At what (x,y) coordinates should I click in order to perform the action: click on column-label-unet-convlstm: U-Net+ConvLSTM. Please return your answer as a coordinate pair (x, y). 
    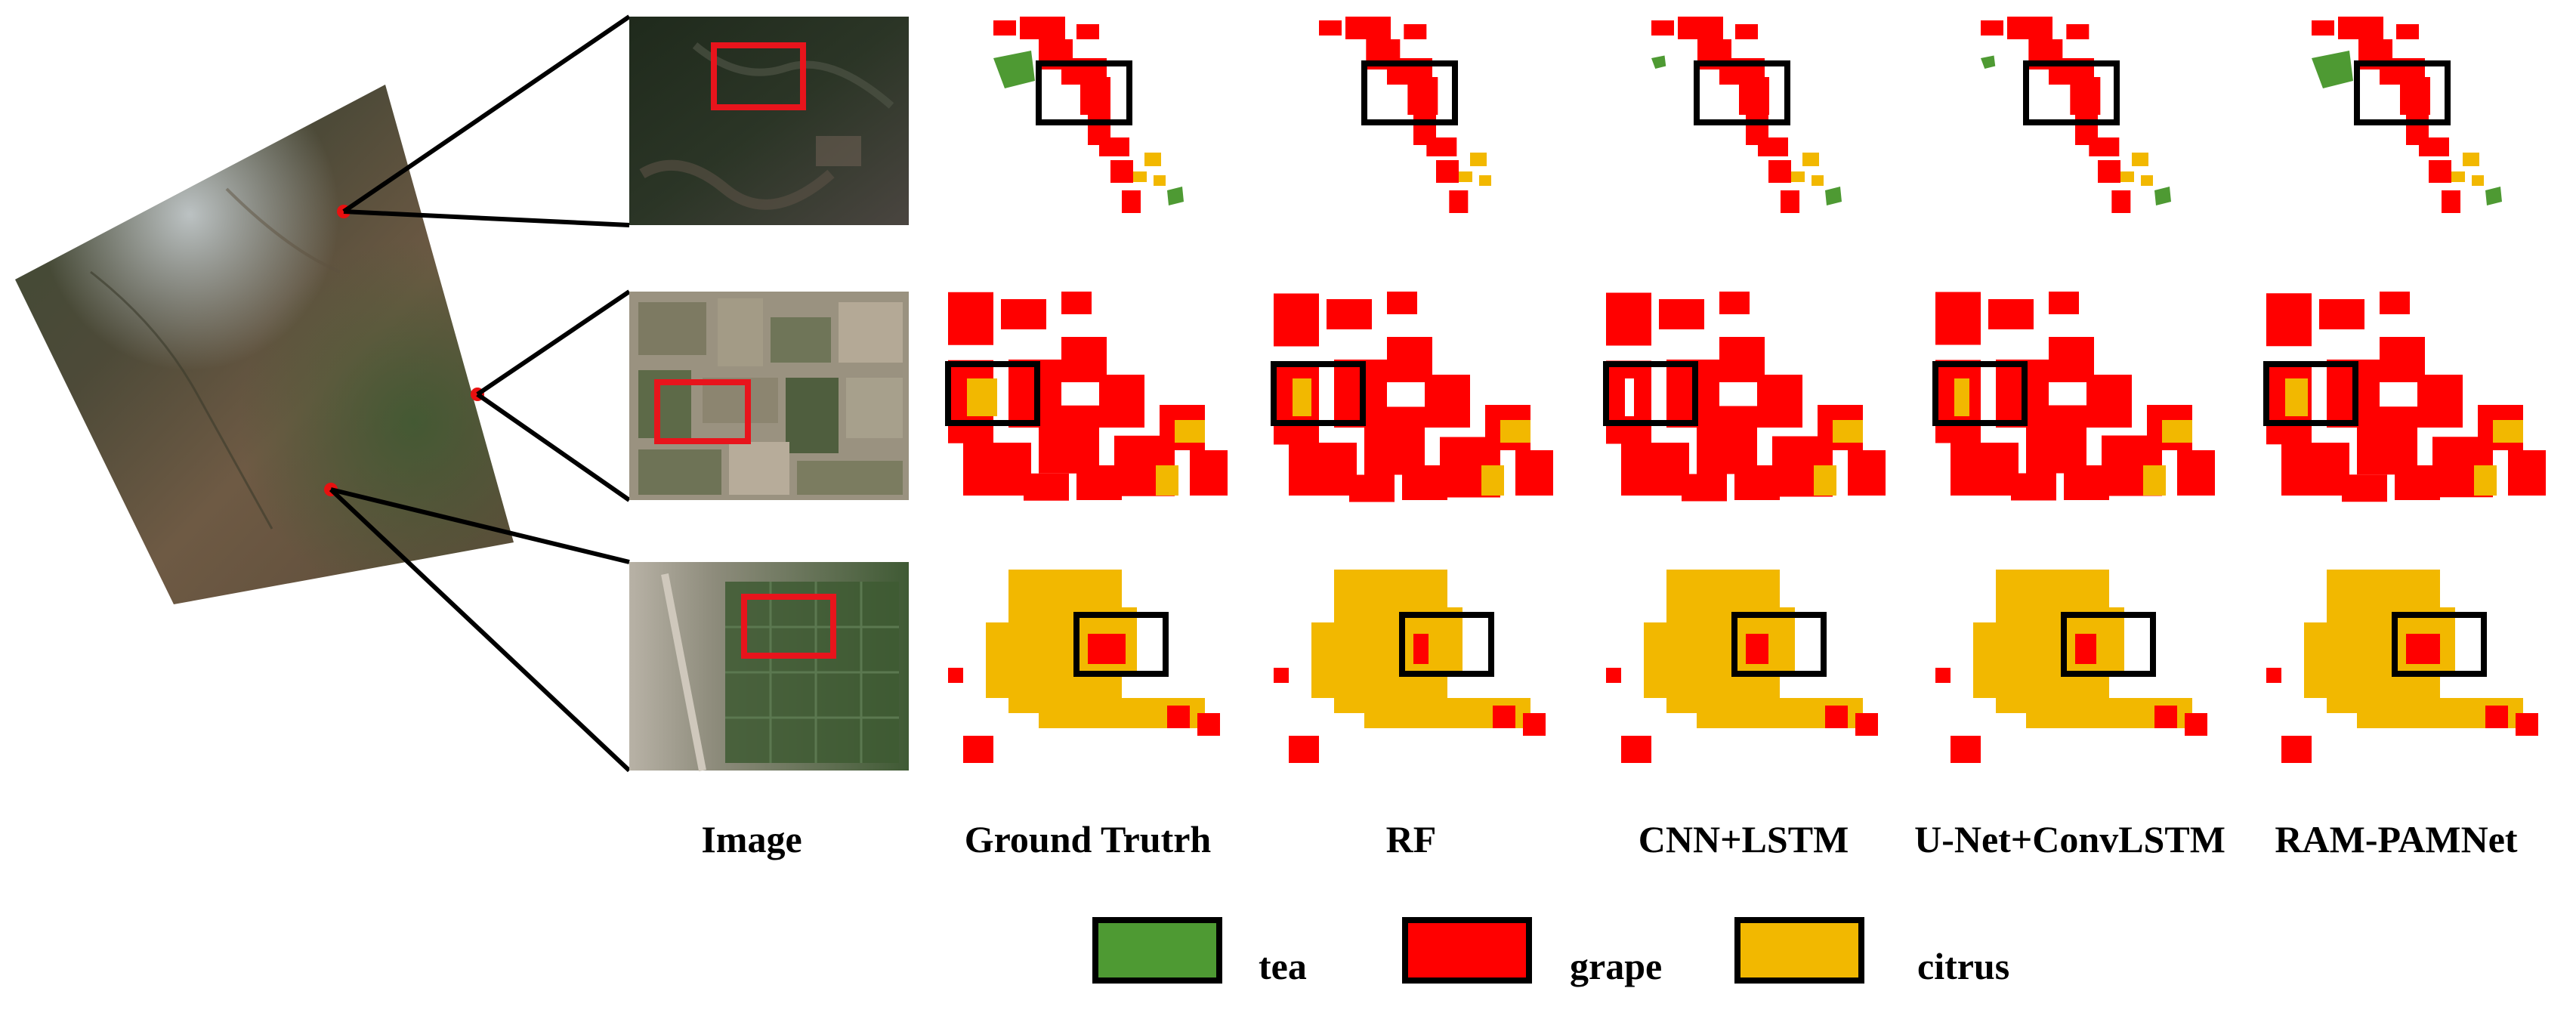
    Looking at the image, I should click on (2069, 839).